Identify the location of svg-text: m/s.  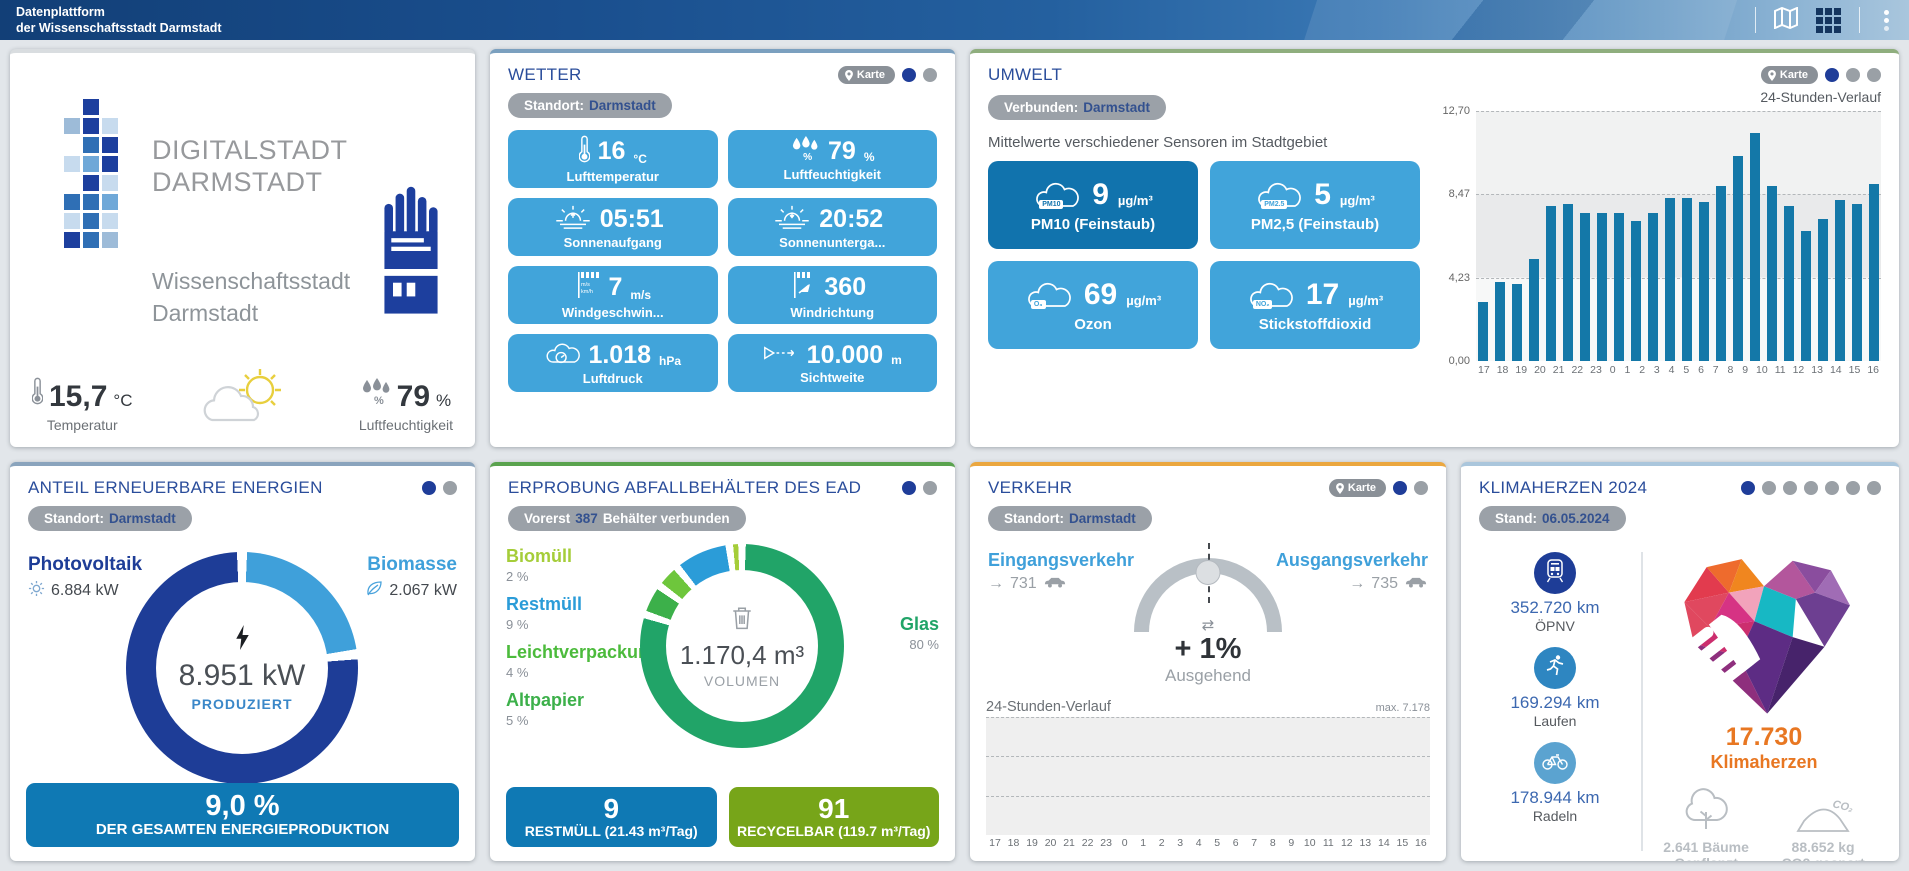
(585, 285).